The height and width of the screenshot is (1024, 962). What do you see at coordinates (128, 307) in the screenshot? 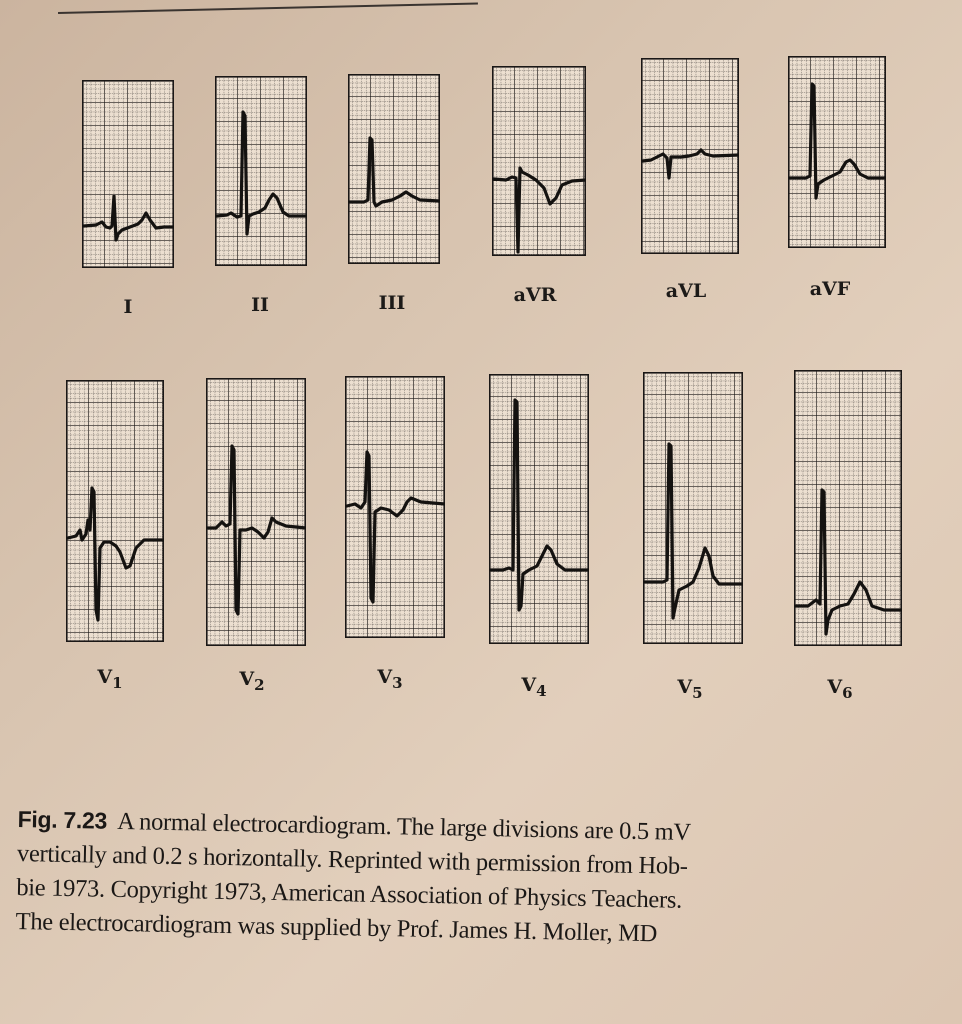
I see `lead-label-i: I` at bounding box center [128, 307].